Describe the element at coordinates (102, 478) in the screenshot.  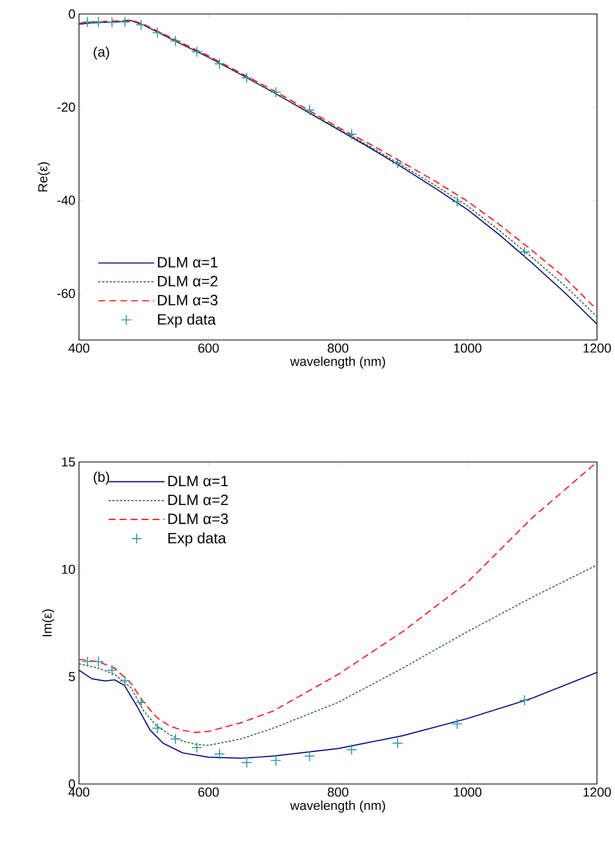
I see `annotation: (b)` at that location.